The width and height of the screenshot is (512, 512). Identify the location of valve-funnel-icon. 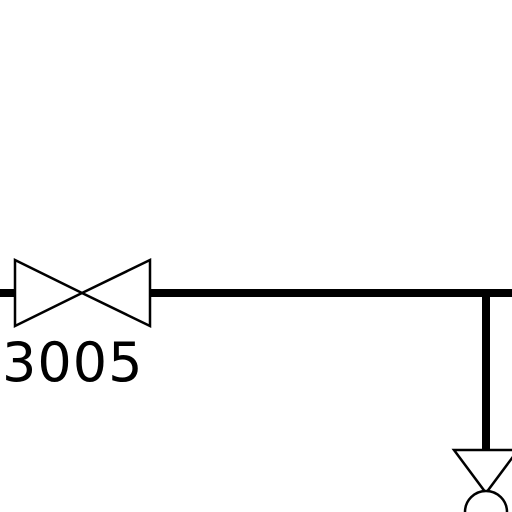
(481, 472).